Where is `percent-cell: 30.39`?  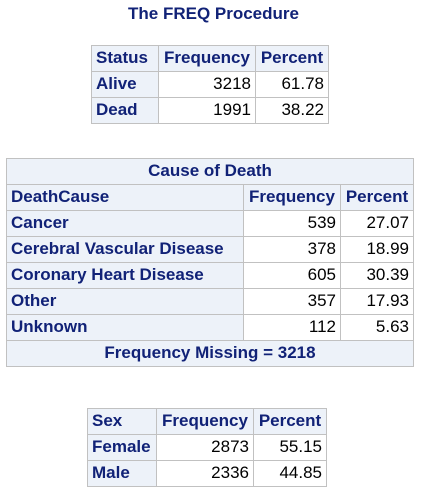
percent-cell: 30.39 is located at coordinates (377, 275).